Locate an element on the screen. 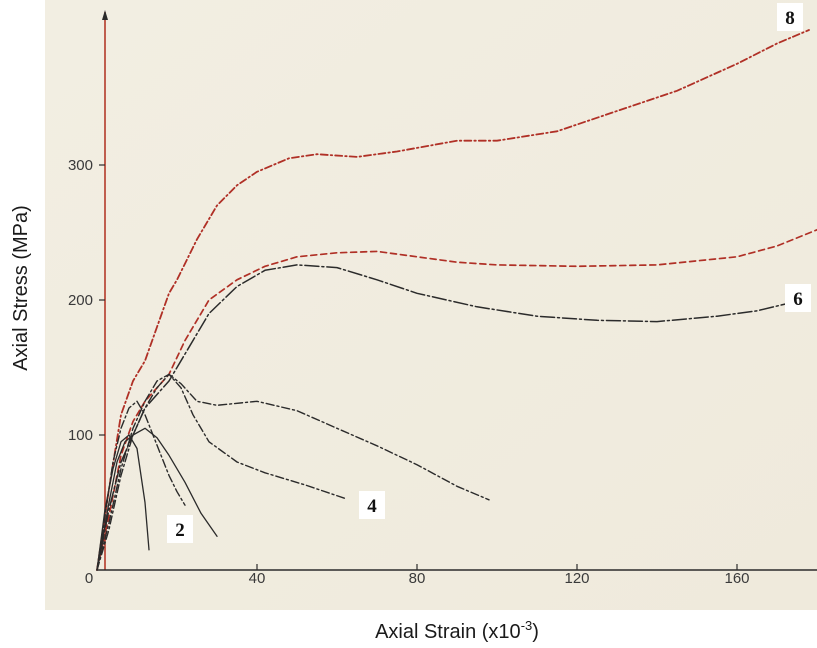 Image resolution: width=817 pixels, height=648 pixels. curve-tag-8: 8 is located at coordinates (790, 18).